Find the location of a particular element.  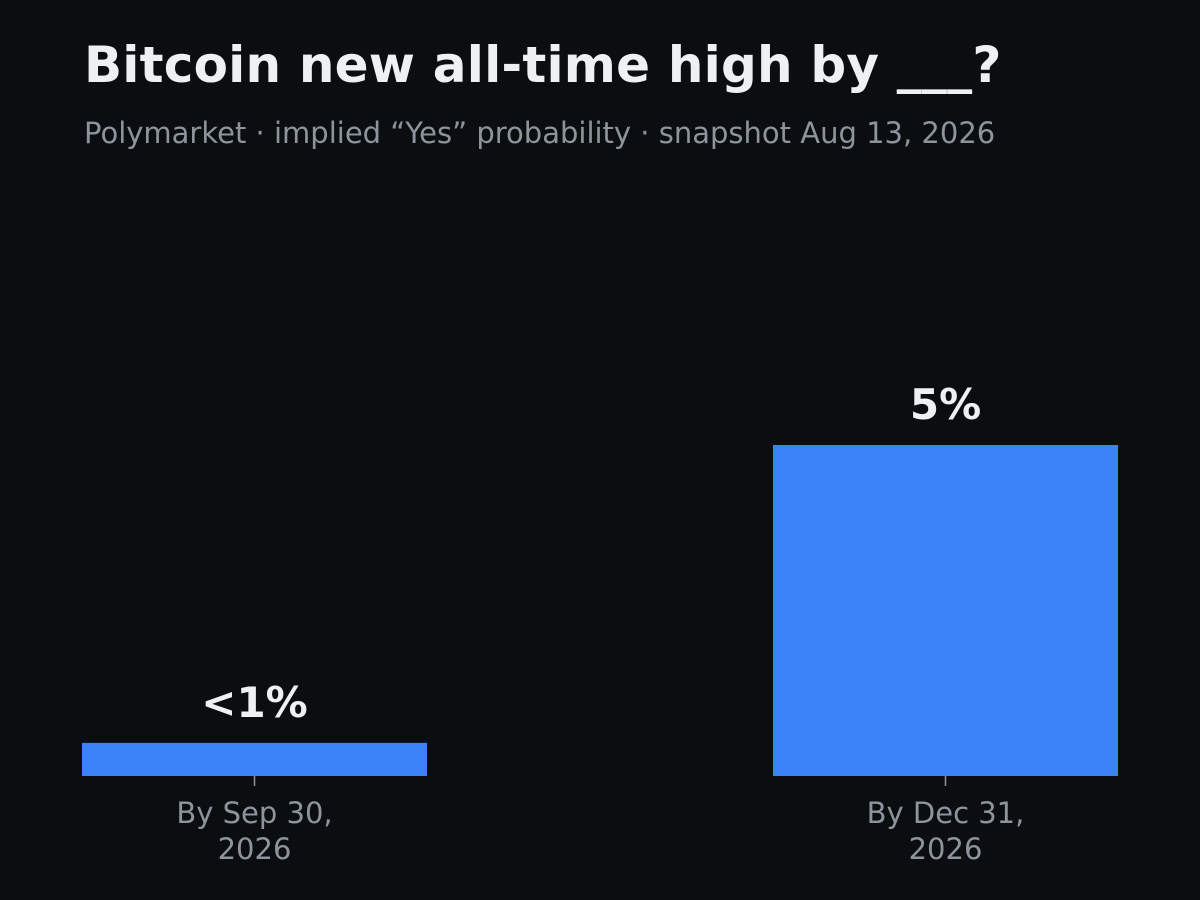

x-tick-label-line: By Sep 30, is located at coordinates (254, 813).